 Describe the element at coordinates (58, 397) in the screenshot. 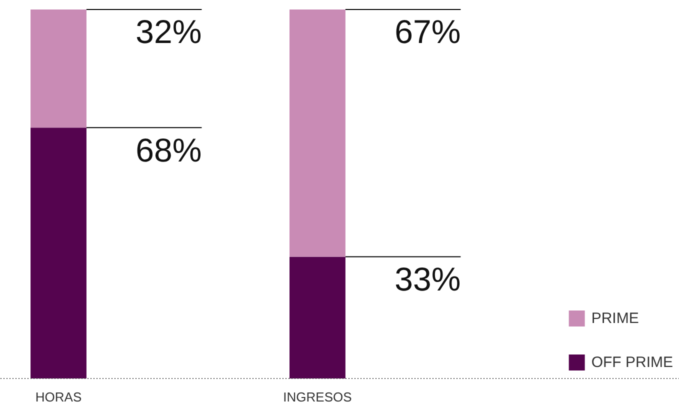

I see `x-tick-label: HORAS` at that location.